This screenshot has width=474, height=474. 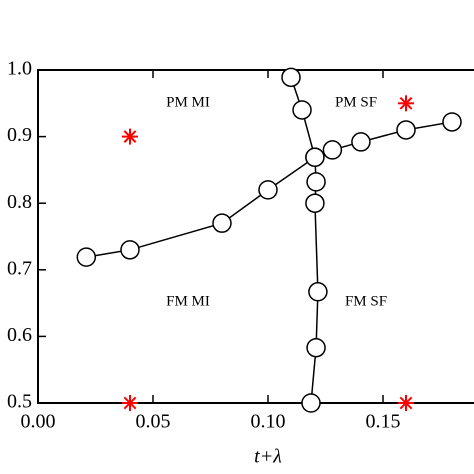 I want to click on y-tick-label: 0.6, so click(x=19, y=335).